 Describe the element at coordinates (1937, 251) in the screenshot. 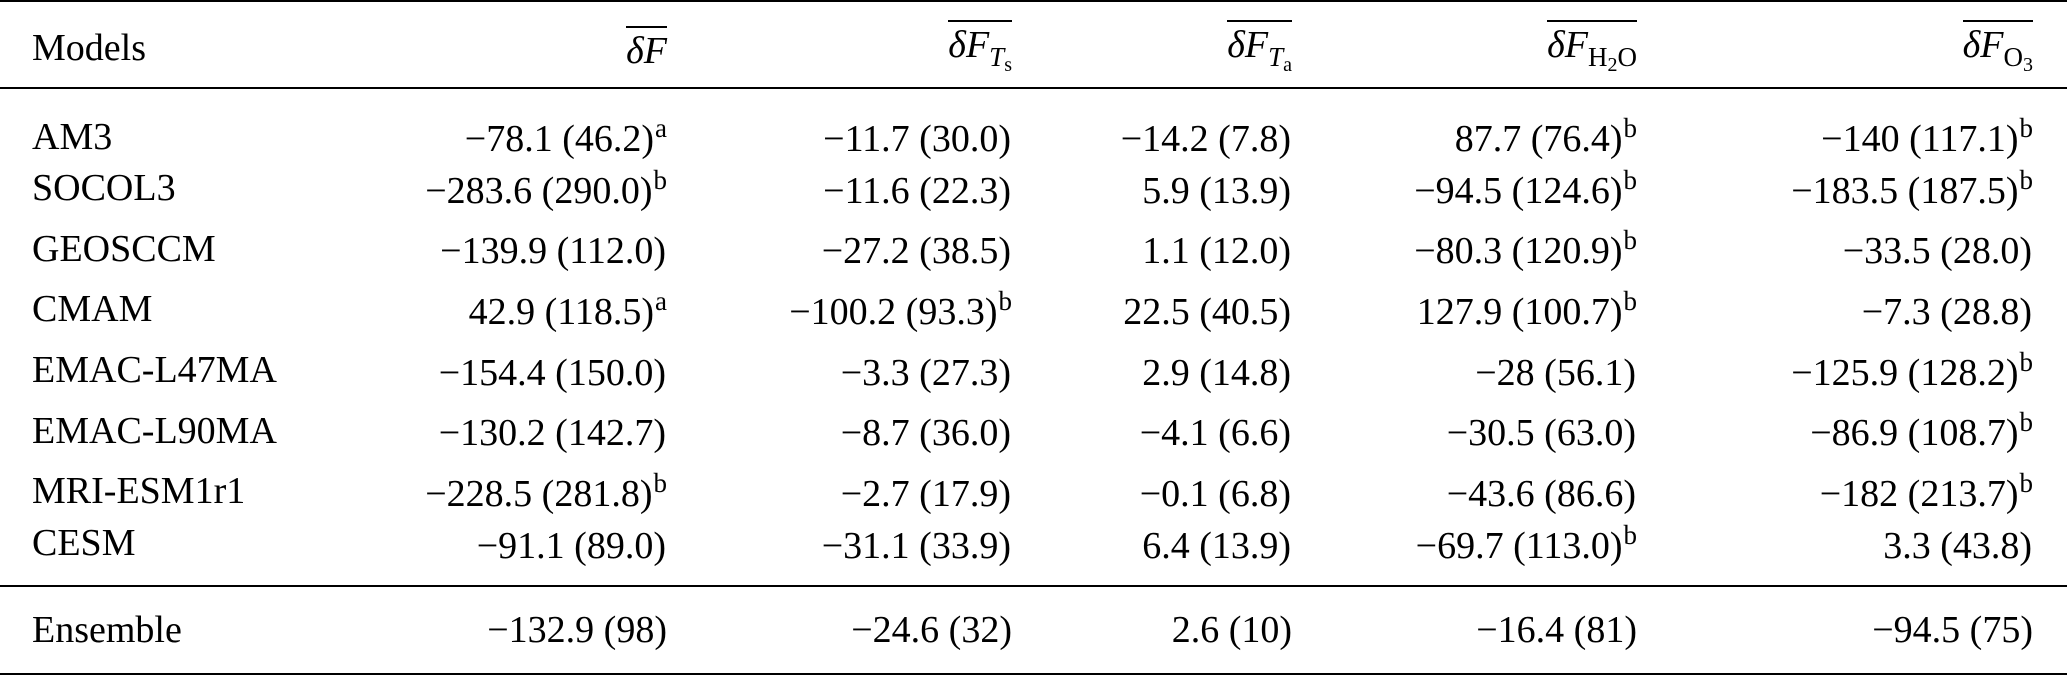

I see `cell-f-o3: −33.5 (28.0)` at that location.